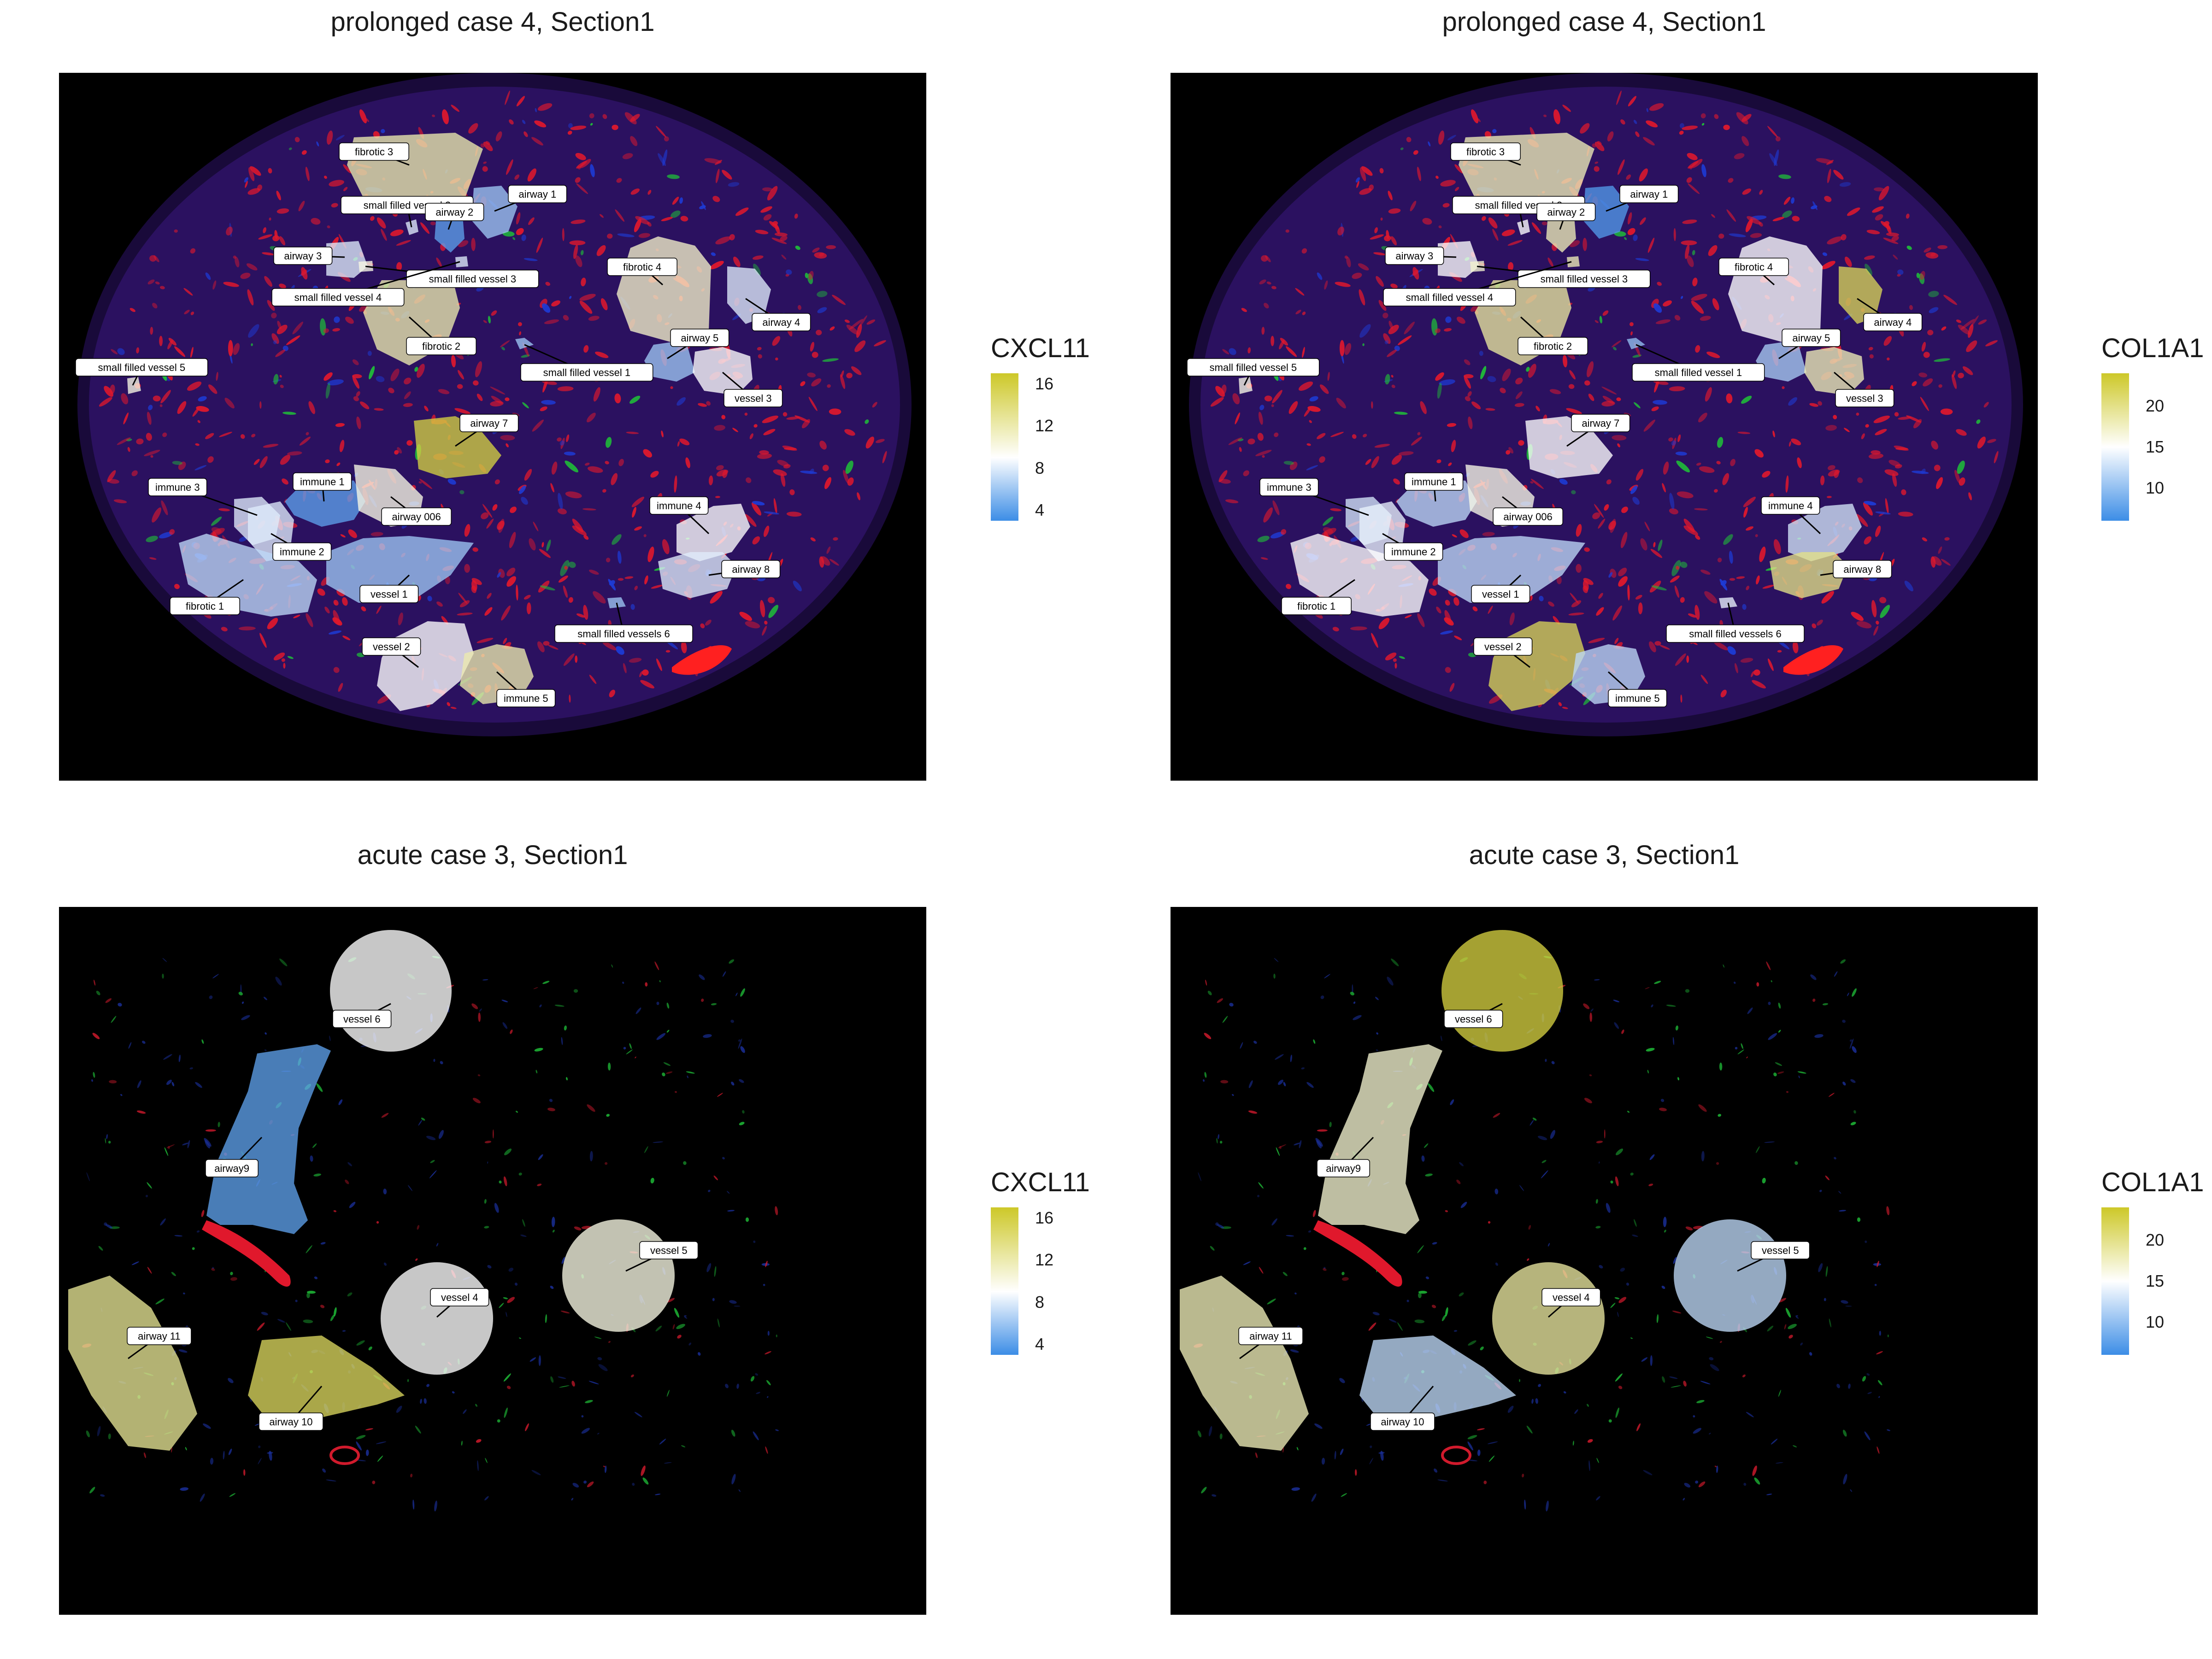  Describe the element at coordinates (2155, 487) in the screenshot. I see `legend-tick-label: 10` at that location.